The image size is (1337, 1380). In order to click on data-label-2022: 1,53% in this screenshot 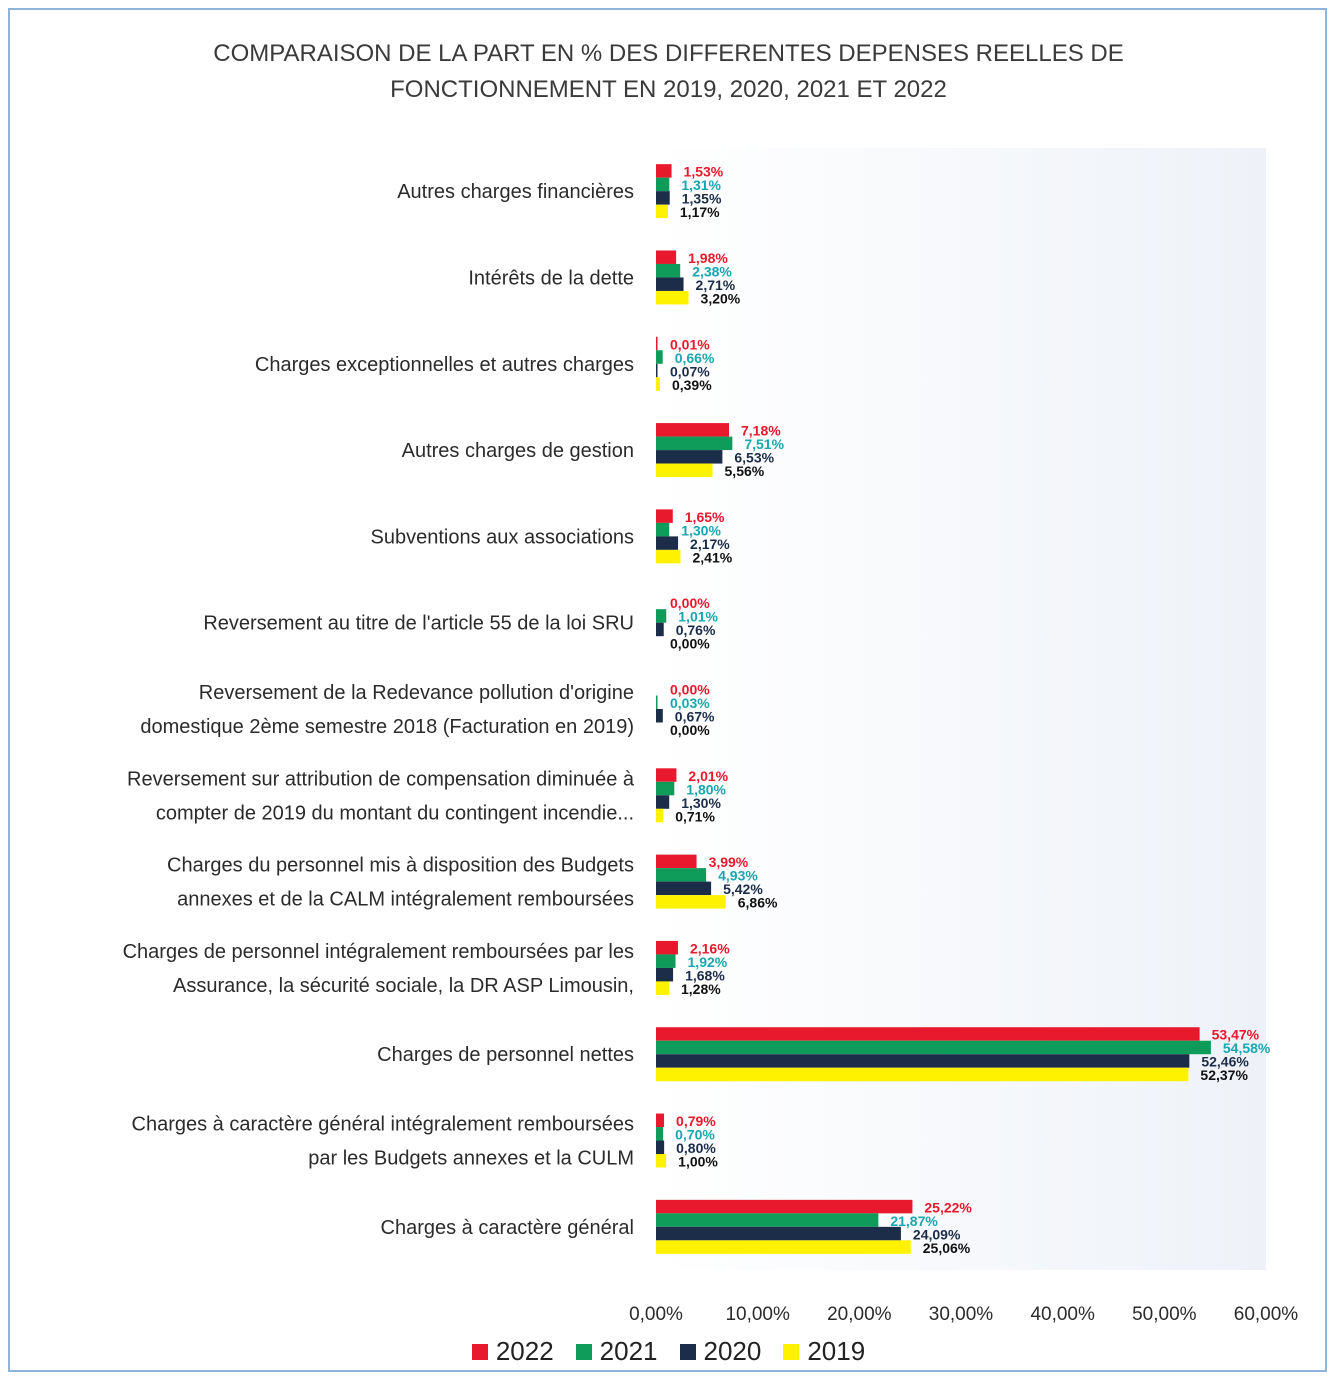, I will do `click(704, 172)`.